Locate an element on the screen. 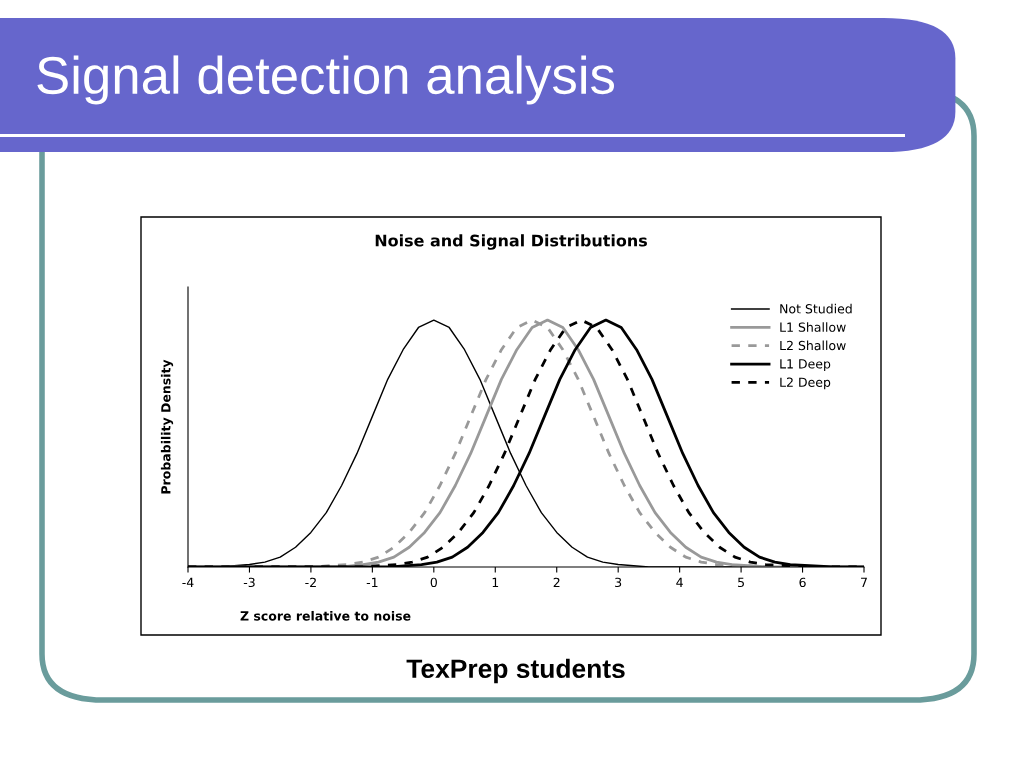 This screenshot has height=768, width=1024. x-axis-title: Z score relative to noise is located at coordinates (325, 615).